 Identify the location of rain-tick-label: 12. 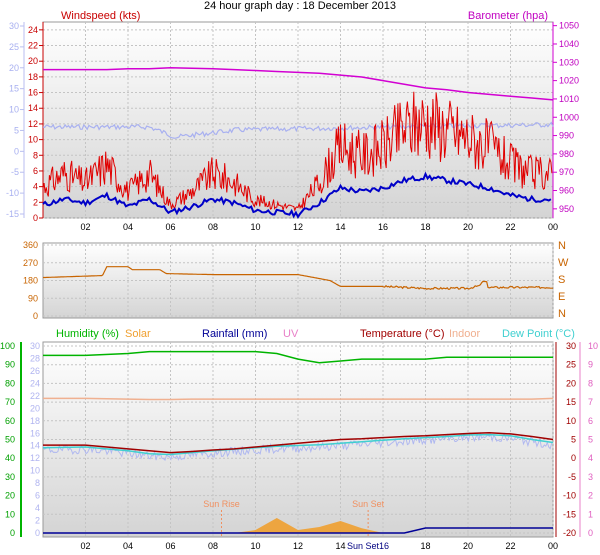
(35, 458).